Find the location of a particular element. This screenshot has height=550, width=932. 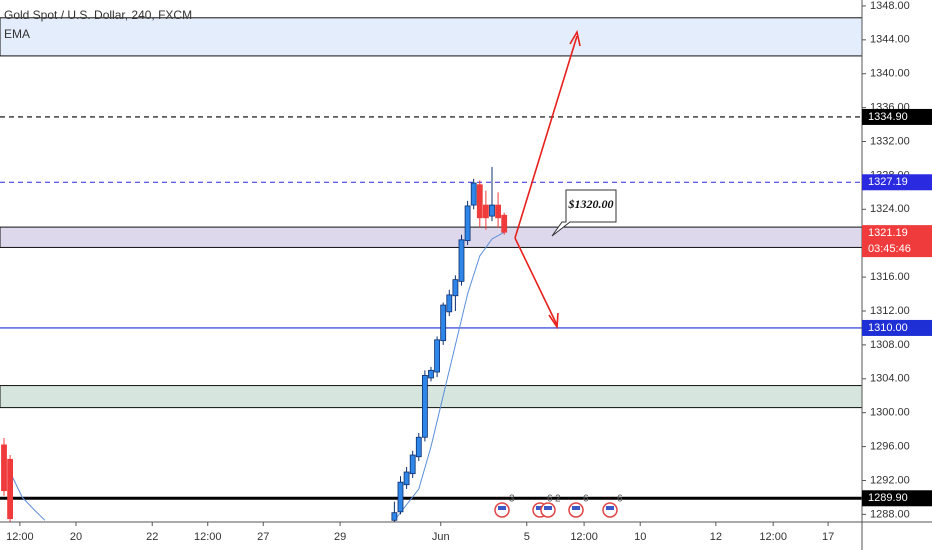

x-tick-label: 10 is located at coordinates (640, 537).